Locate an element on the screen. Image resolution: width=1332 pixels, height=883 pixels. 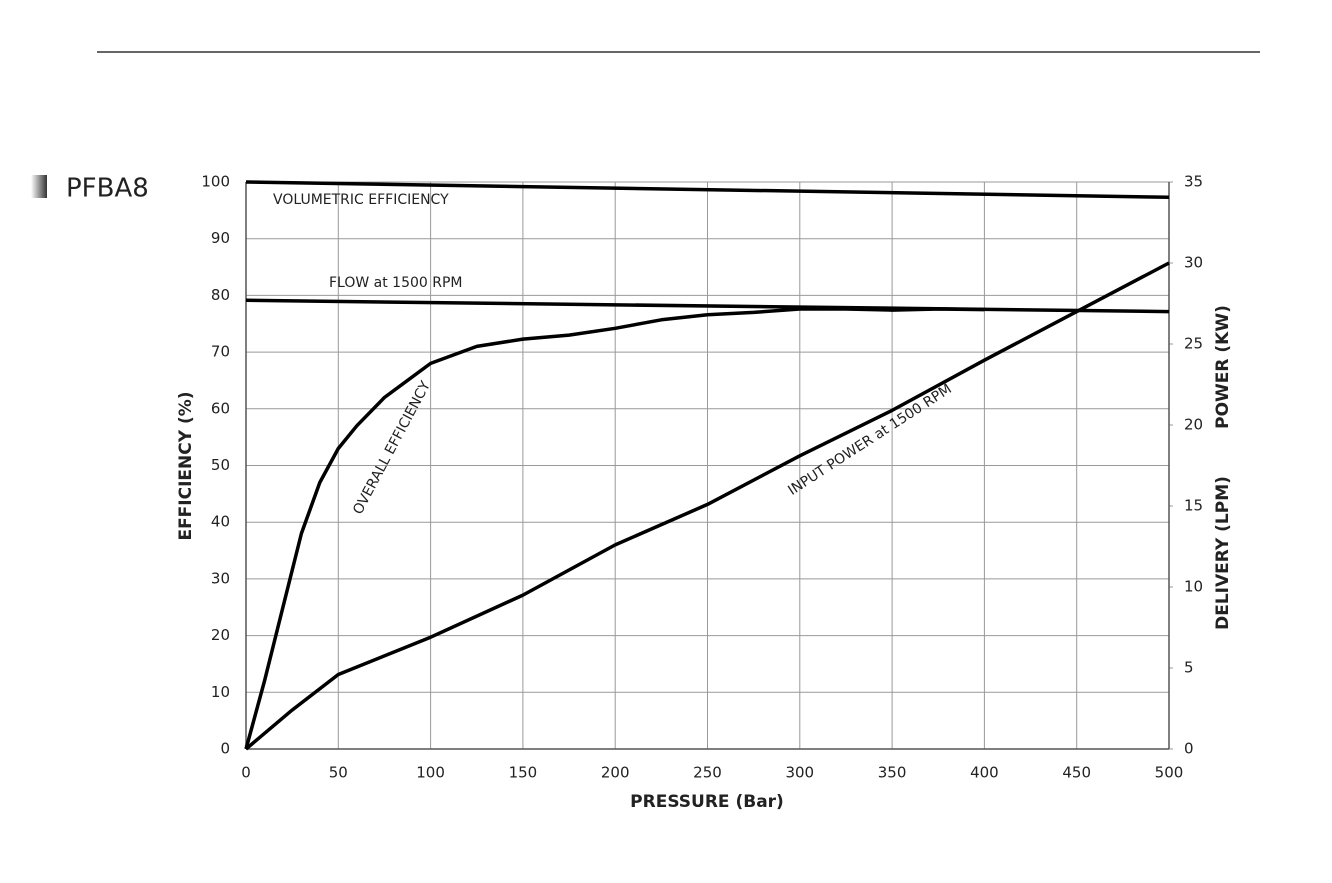
x-tick-label: 500 is located at coordinates (1169, 773).